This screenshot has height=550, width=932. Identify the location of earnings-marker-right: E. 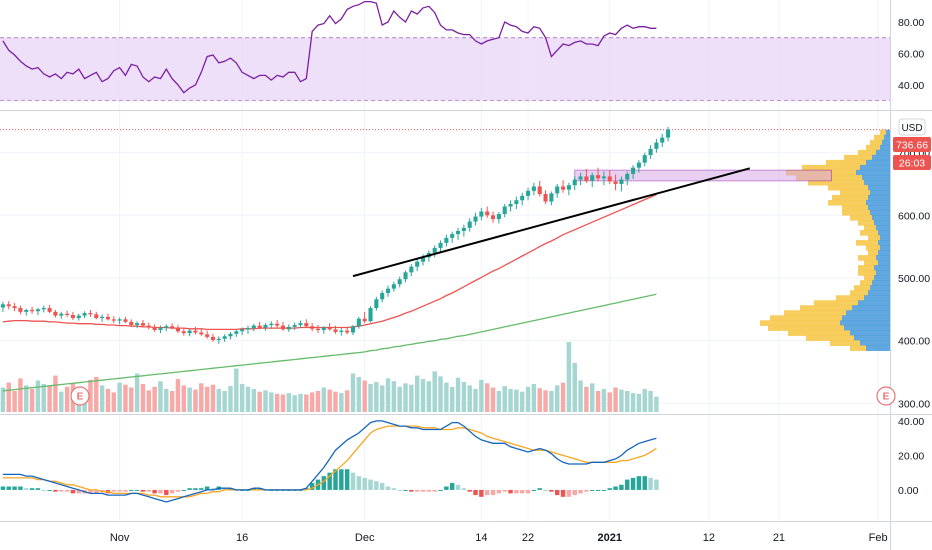
(886, 396).